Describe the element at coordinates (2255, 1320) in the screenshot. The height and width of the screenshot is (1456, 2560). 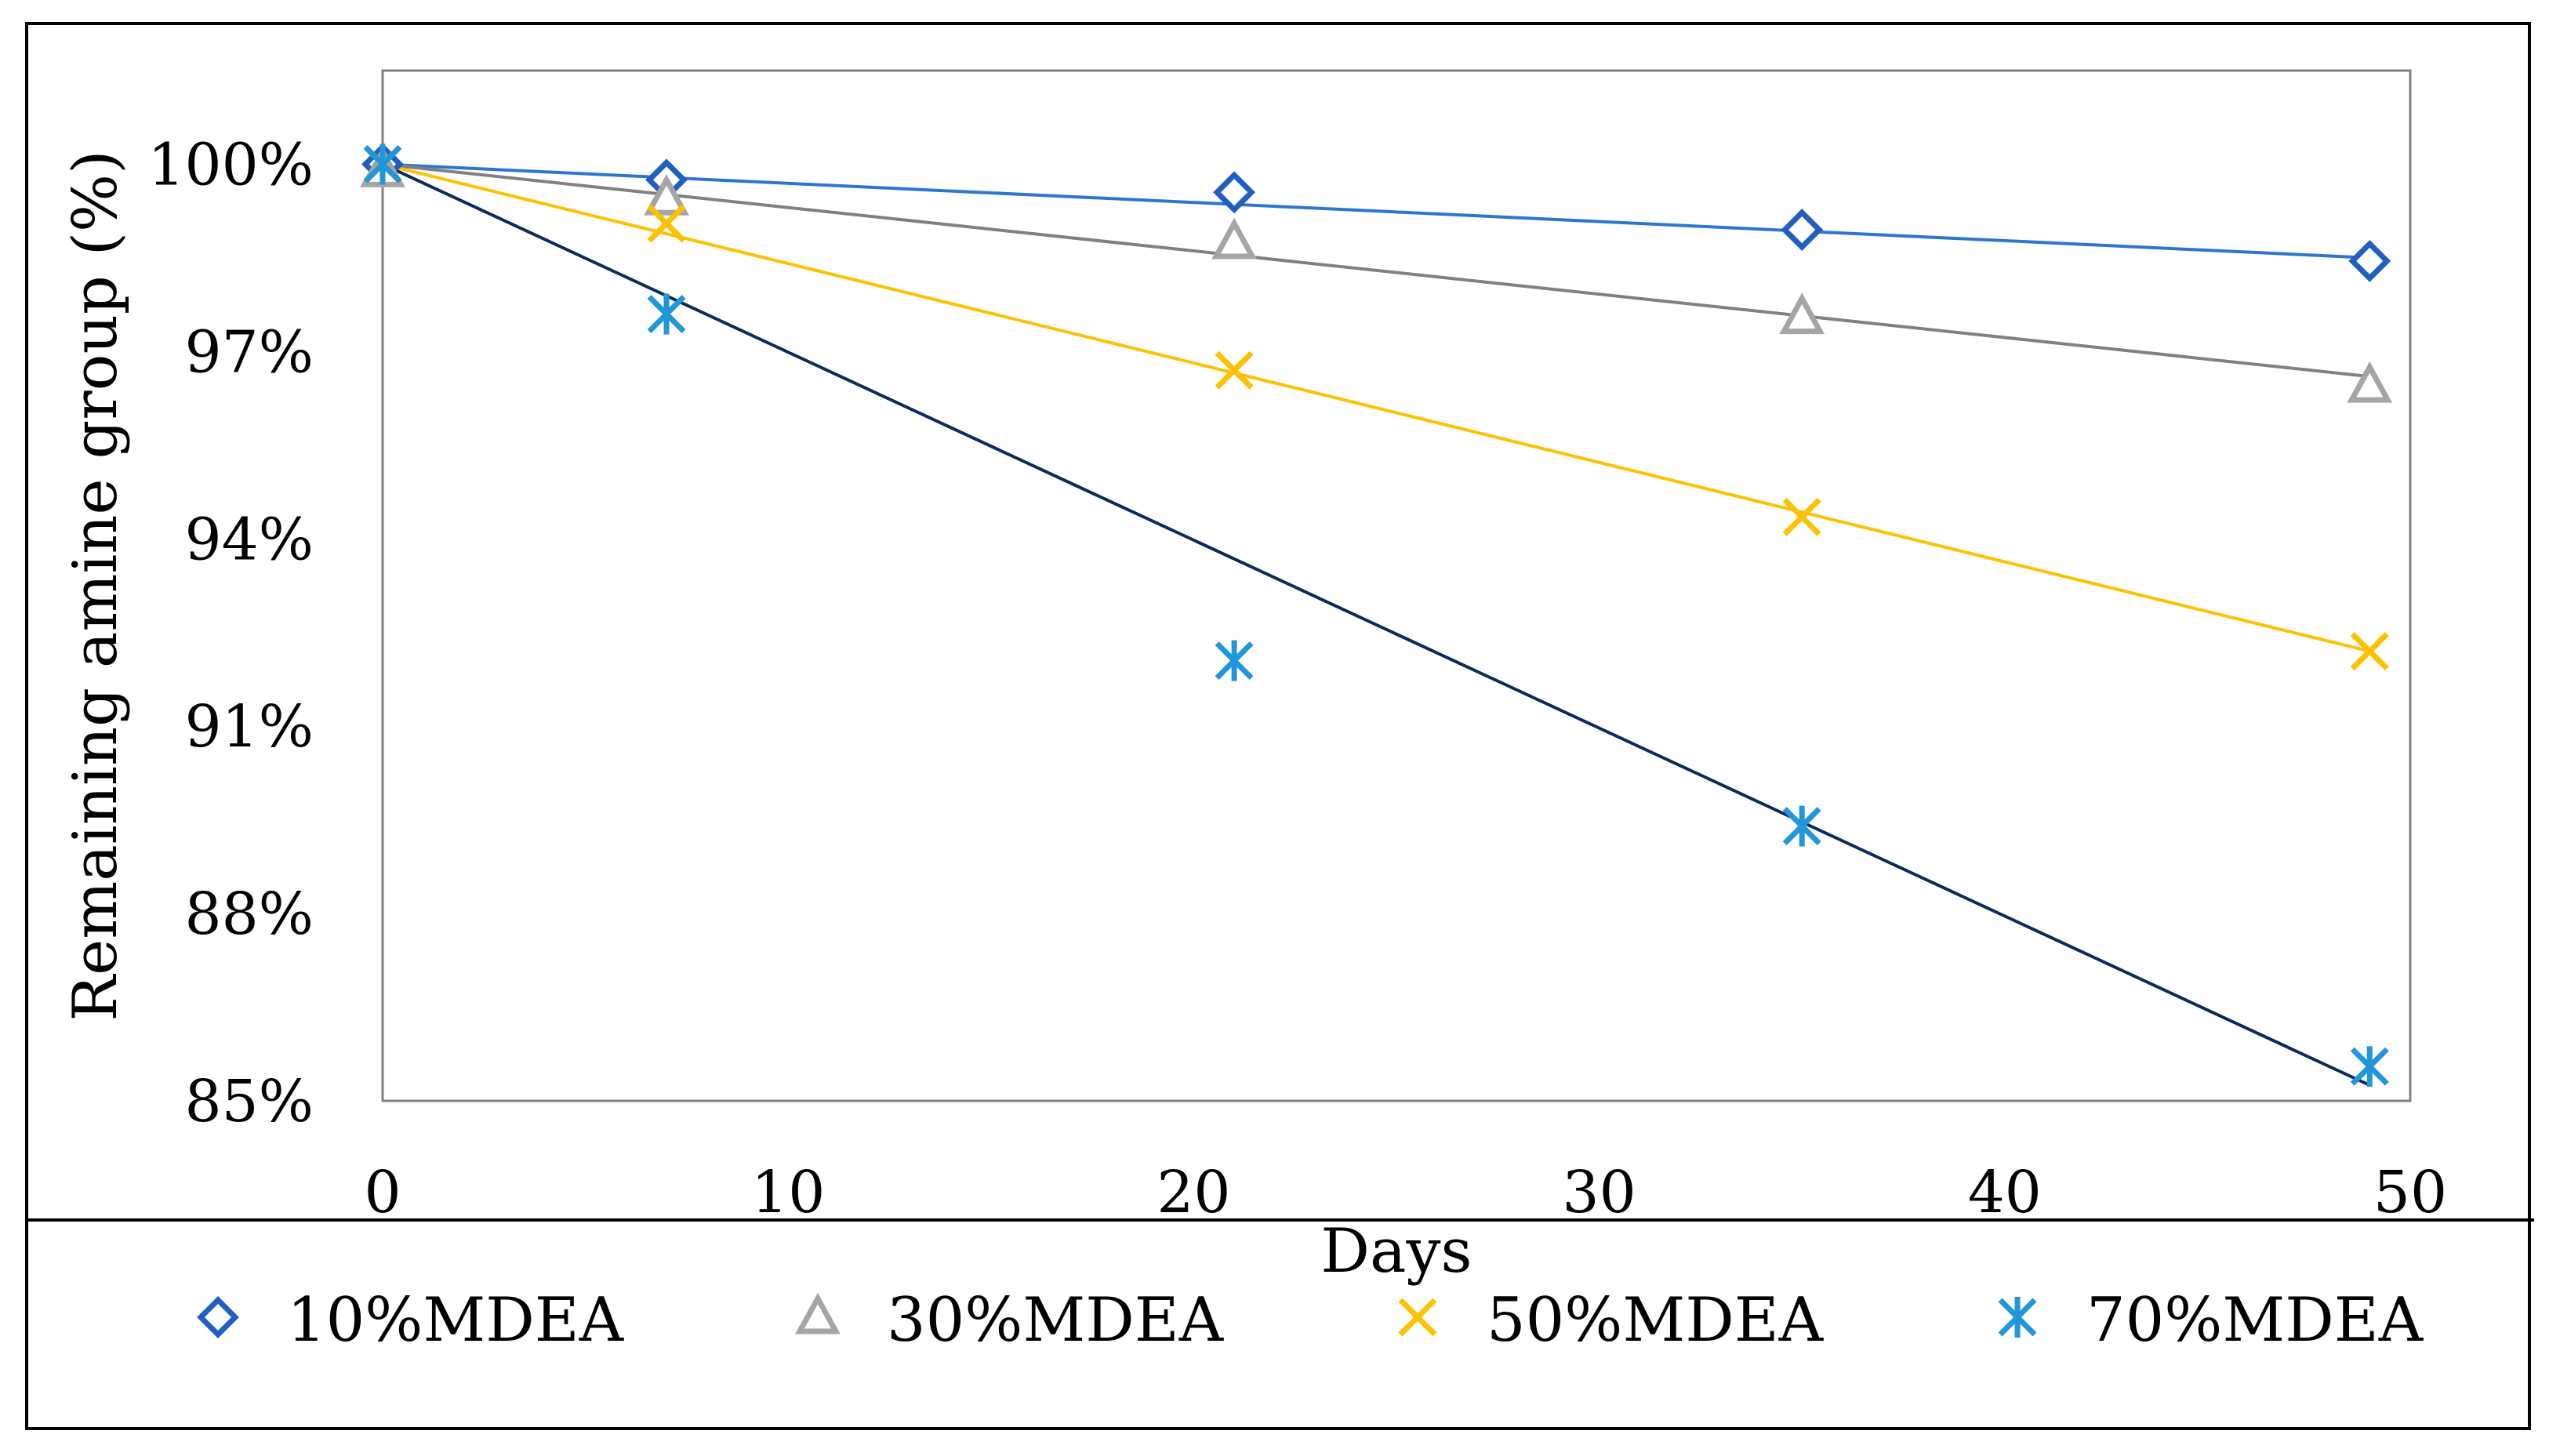
I see `legend-label: 70%MDEA` at that location.